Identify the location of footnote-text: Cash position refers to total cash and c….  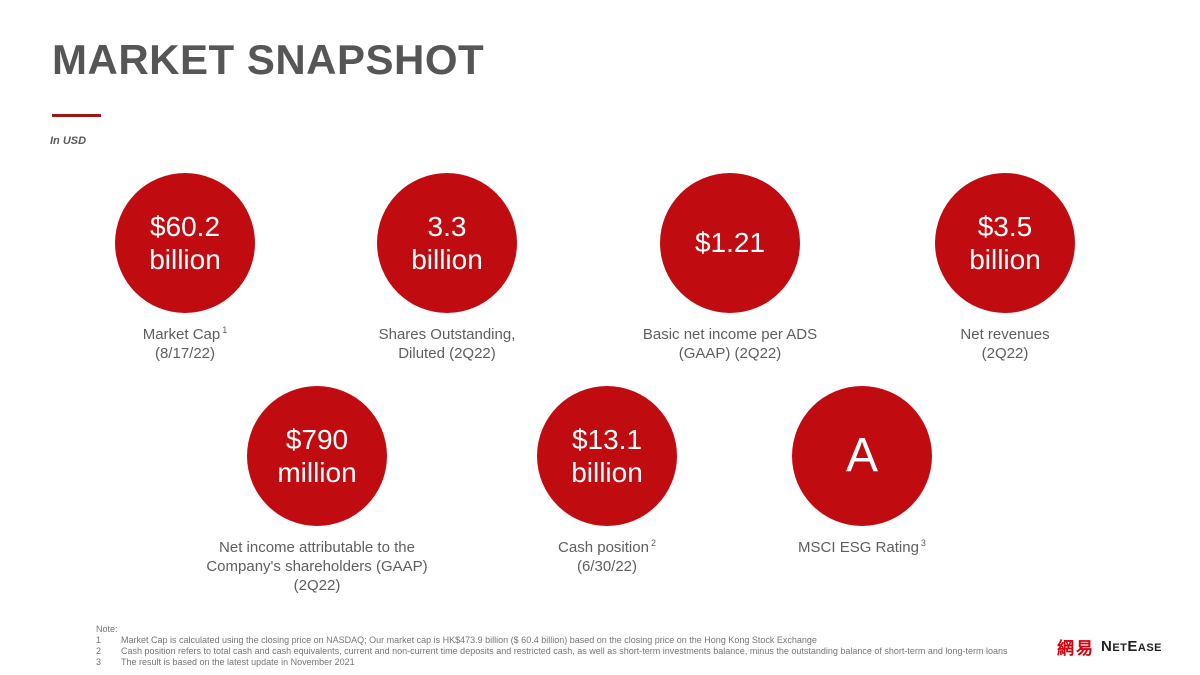
(564, 651).